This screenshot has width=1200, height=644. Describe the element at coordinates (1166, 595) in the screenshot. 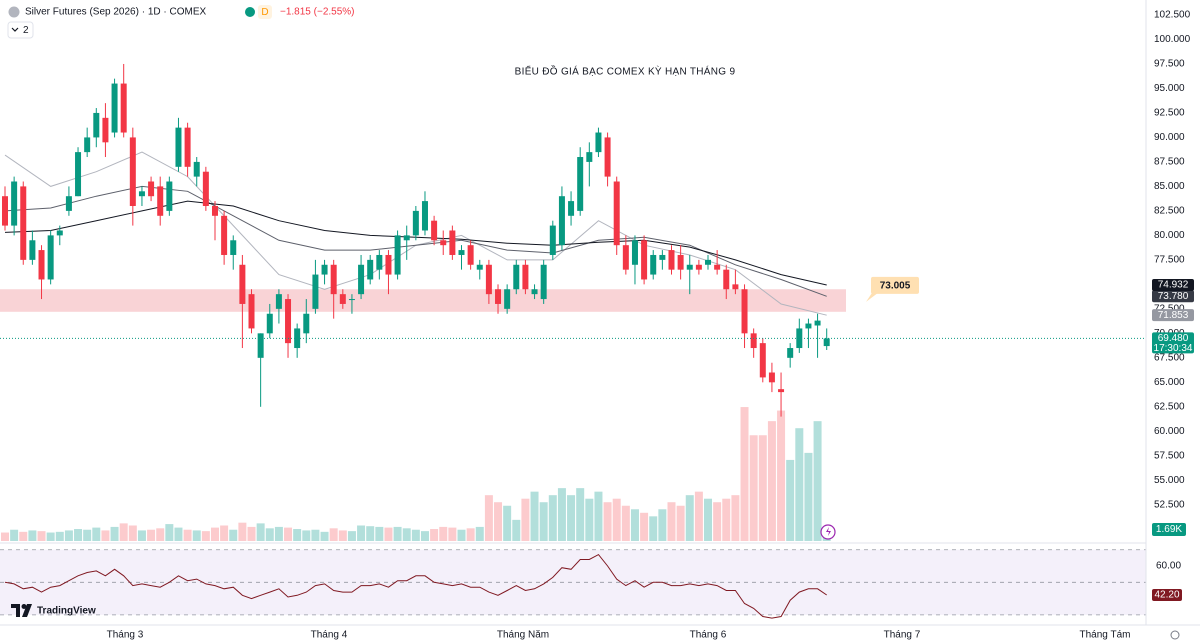

I see `rsi-label: 42.20` at that location.